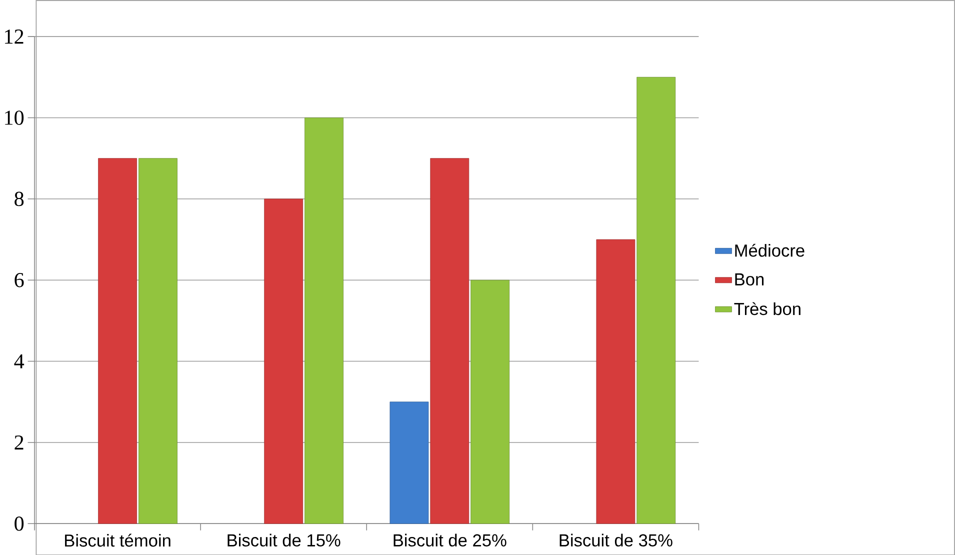  What do you see at coordinates (14, 117) in the screenshot?
I see `y-tick-label: 10` at bounding box center [14, 117].